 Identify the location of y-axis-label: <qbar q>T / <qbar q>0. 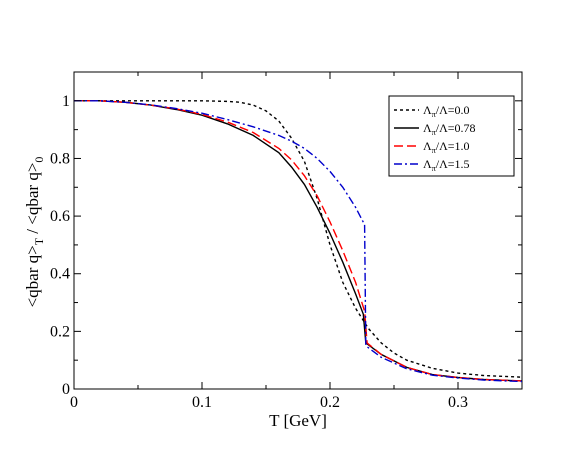
(34, 232).